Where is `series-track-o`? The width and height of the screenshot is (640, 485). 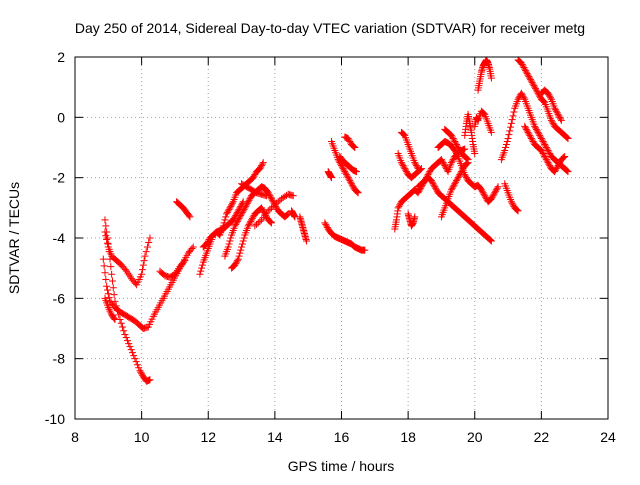 series-track-o is located at coordinates (345, 236).